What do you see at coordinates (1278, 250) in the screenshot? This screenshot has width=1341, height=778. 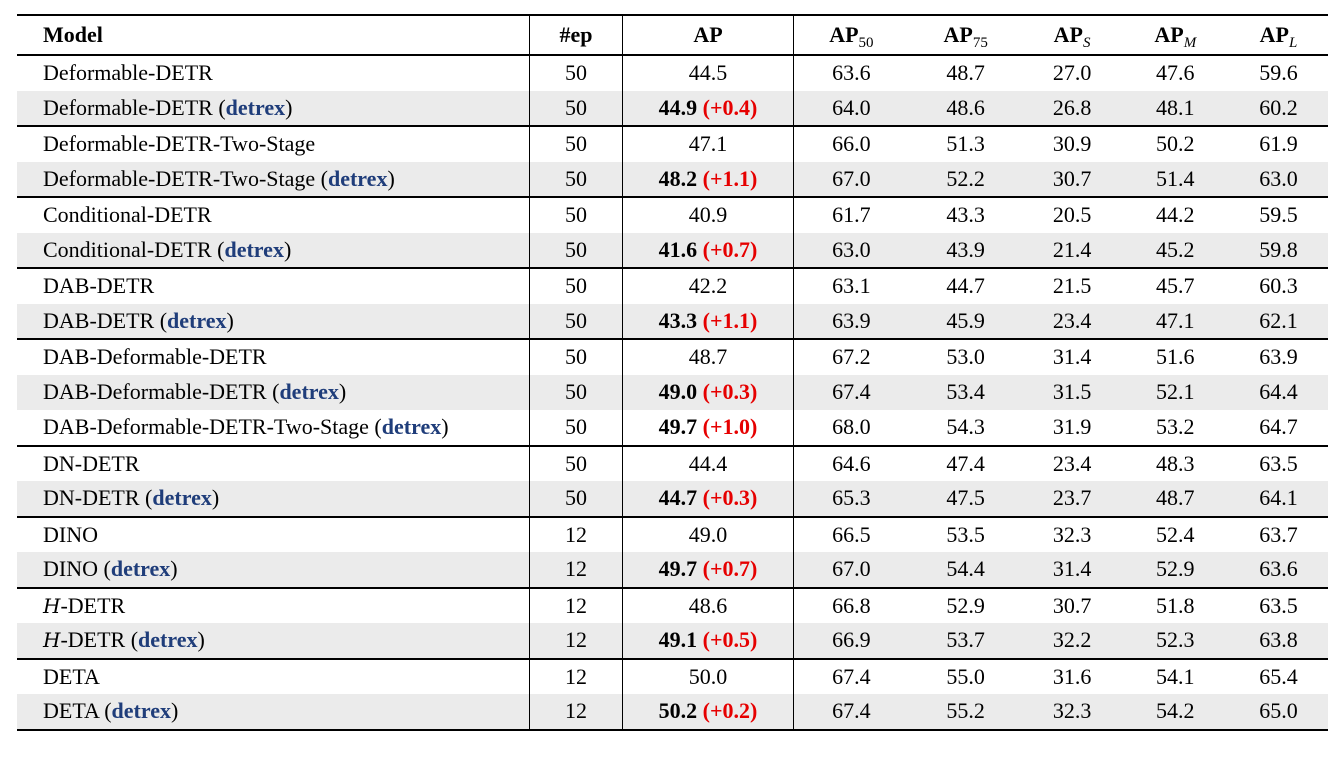 I see `apl-cell: 59.8` at bounding box center [1278, 250].